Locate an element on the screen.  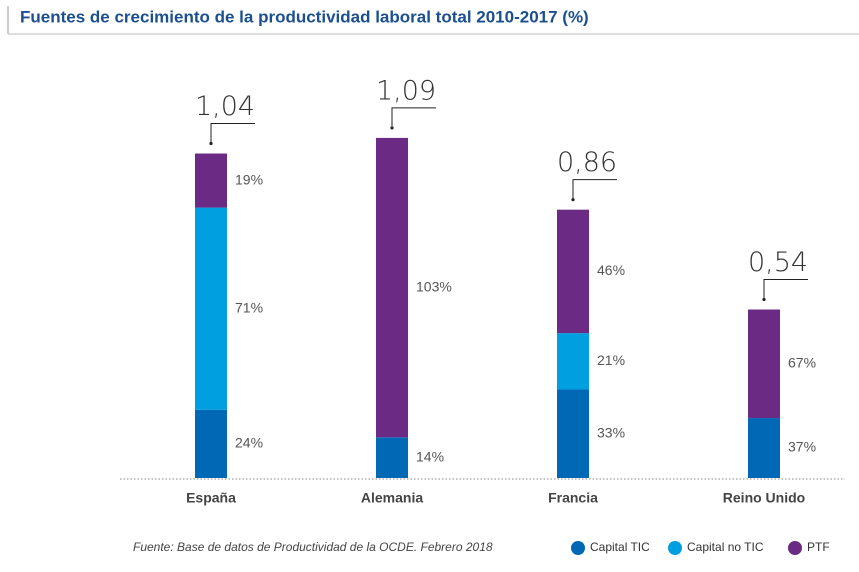
segment-label: 14% is located at coordinates (430, 456).